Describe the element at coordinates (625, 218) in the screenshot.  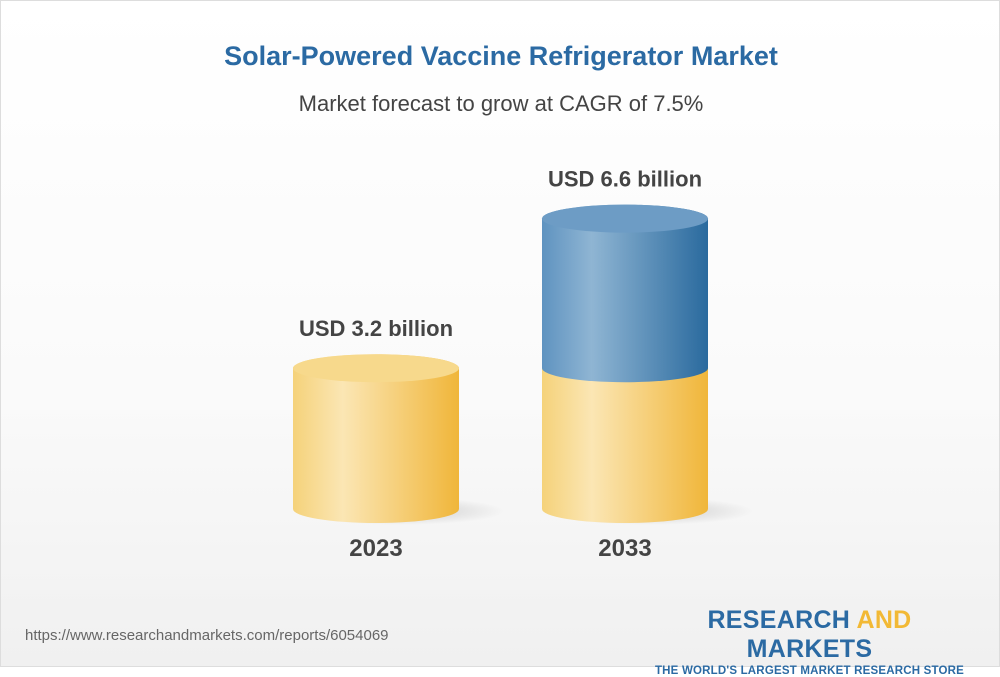
I see `cylinder-top-2033` at that location.